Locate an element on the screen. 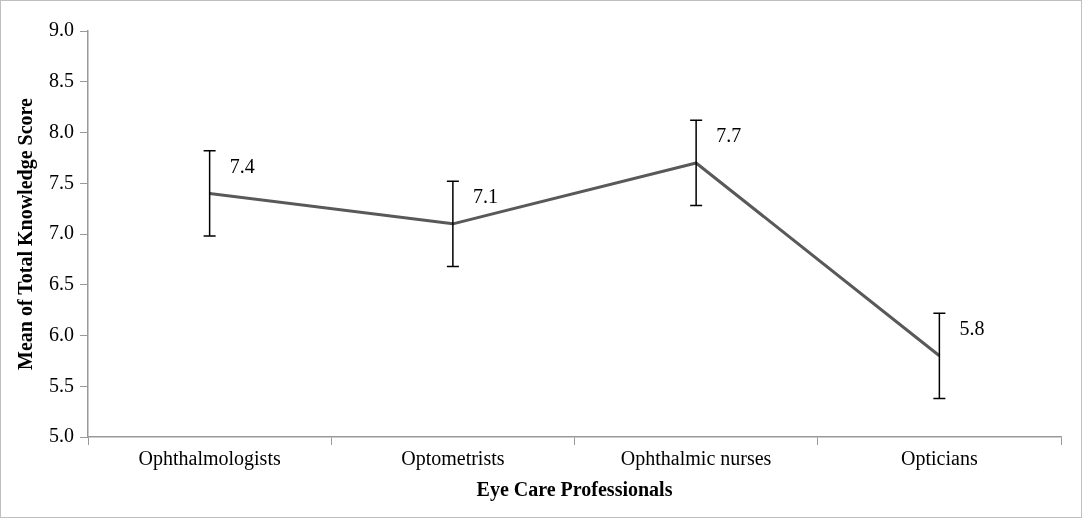 The image size is (1082, 518). data-label: 7.4 is located at coordinates (242, 165).